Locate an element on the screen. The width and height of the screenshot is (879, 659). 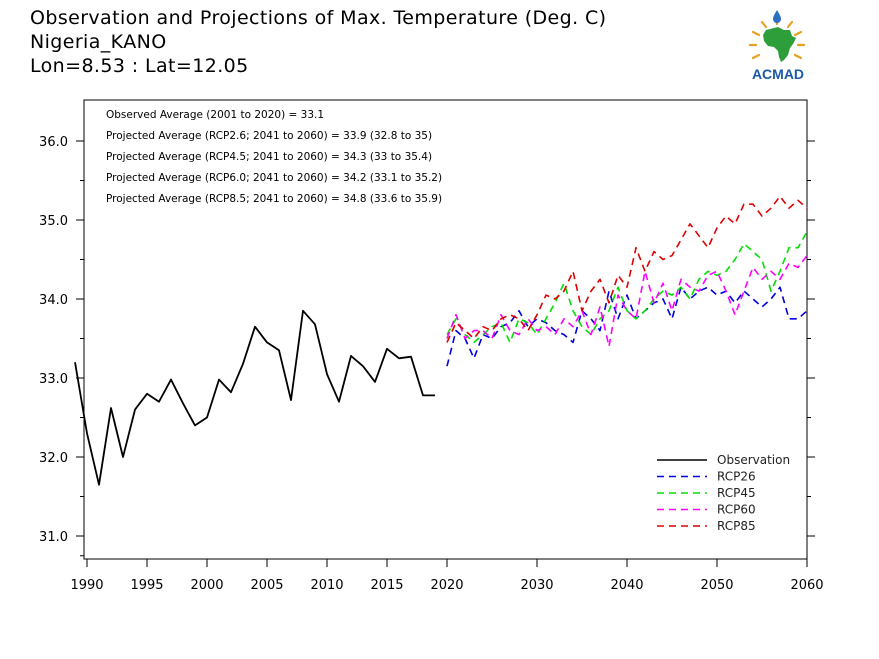
series-line-rcp60 is located at coordinates (627, 301).